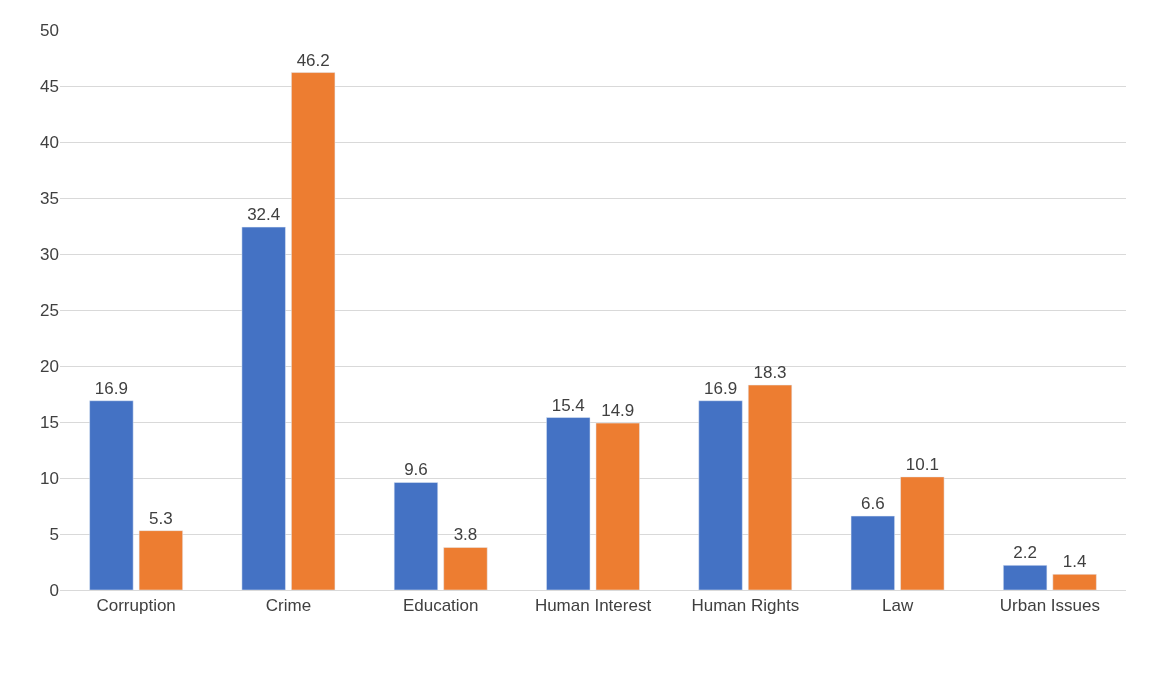 Image resolution: width=1161 pixels, height=680 pixels. I want to click on y-tick-label: 0, so click(54, 590).